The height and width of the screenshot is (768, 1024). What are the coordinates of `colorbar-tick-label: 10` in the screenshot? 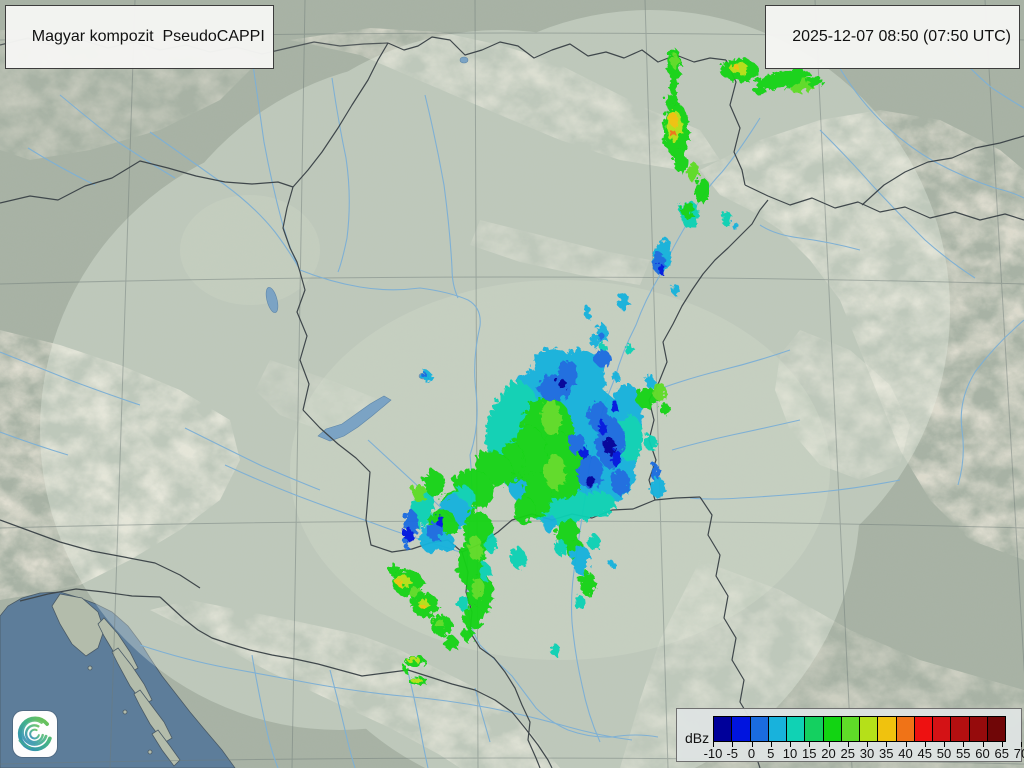 It's located at (790, 753).